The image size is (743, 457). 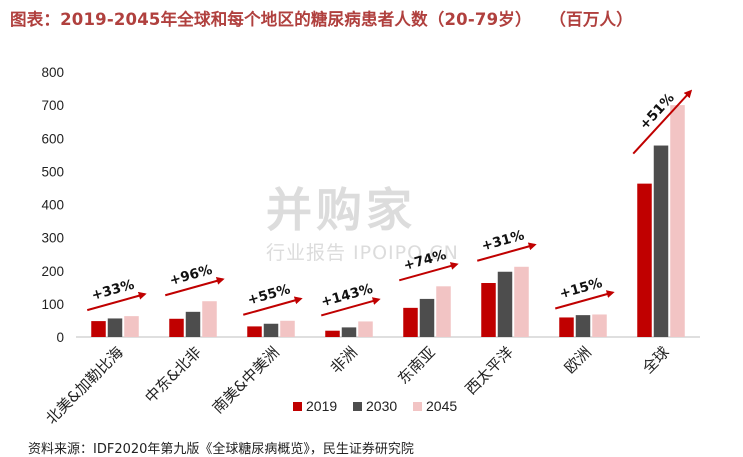 I want to click on y-tick-label: 0, so click(x=60, y=337).